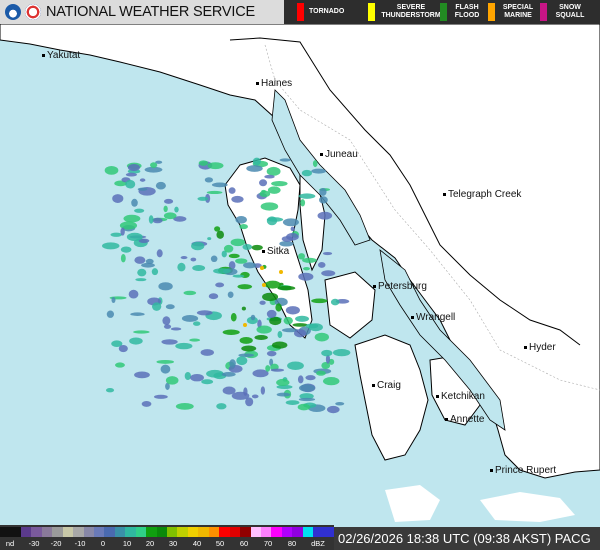  Describe the element at coordinates (461, 12) in the screenshot. I see `warning-flash-flood: FLASH FLOOD` at that location.